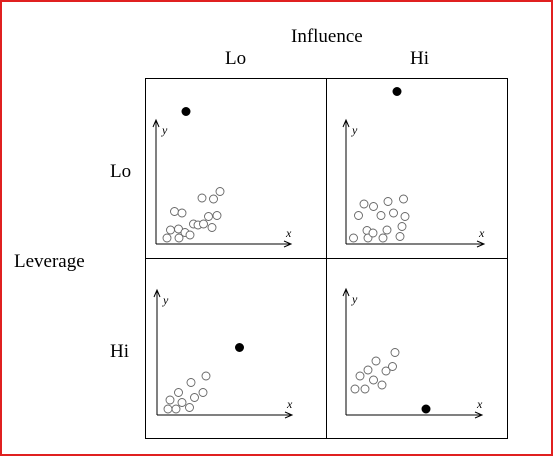 The height and width of the screenshot is (456, 553). What do you see at coordinates (119, 351) in the screenshot?
I see `row-label-hi: Hi` at bounding box center [119, 351].